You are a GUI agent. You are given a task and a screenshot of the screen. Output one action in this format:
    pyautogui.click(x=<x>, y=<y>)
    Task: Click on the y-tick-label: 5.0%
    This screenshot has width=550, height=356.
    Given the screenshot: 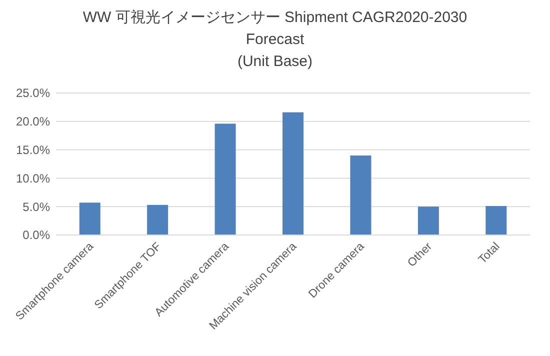 What is the action you would take?
    pyautogui.click(x=36, y=207)
    